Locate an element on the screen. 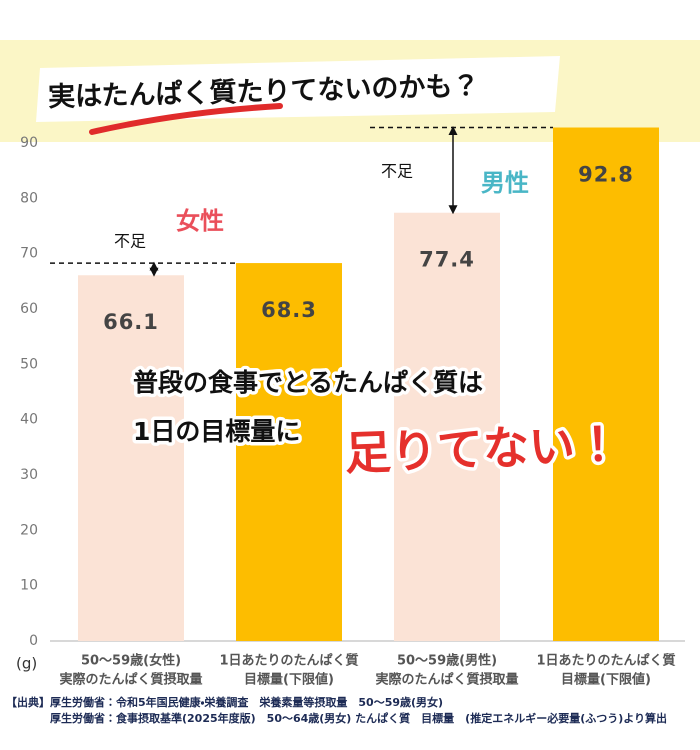 The height and width of the screenshot is (750, 700). value-label: 77.4 is located at coordinates (447, 260).